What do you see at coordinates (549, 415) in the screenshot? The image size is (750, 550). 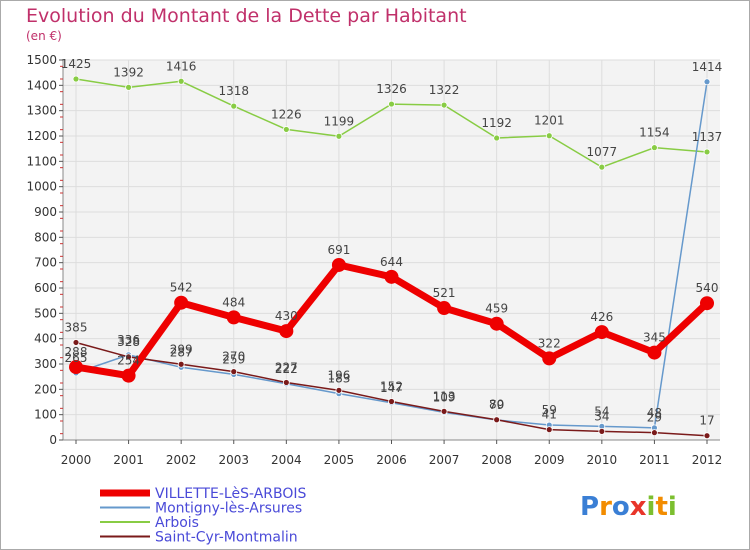 I see `data-label: 41` at bounding box center [549, 415].